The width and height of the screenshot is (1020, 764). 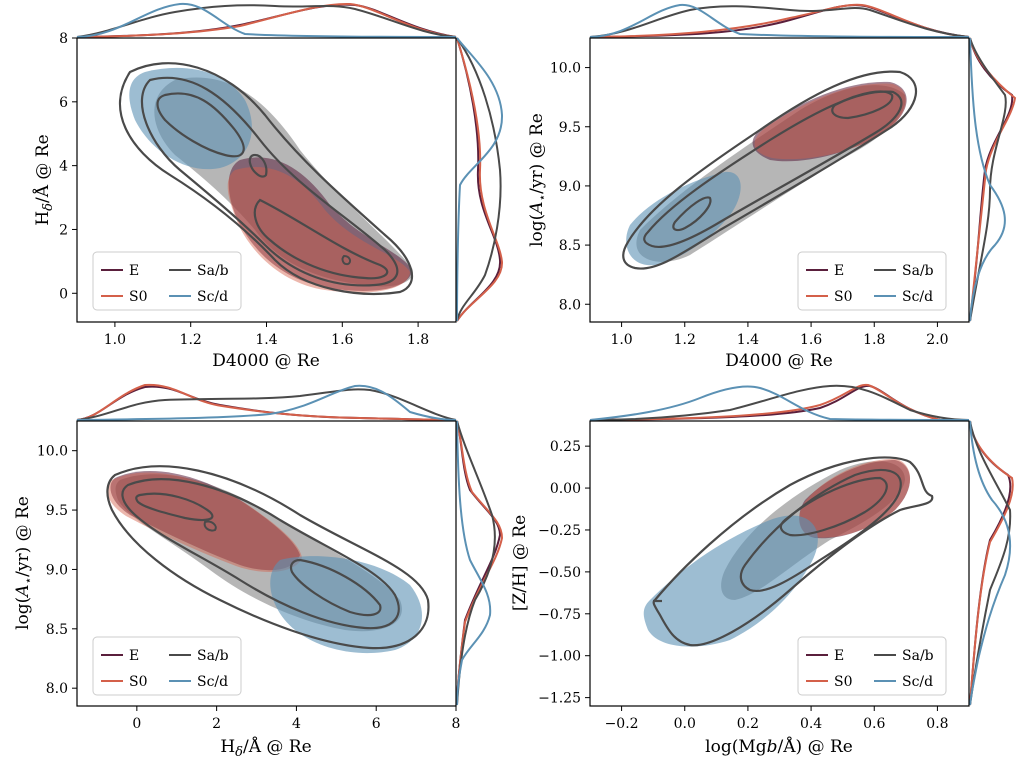 What do you see at coordinates (777, 719) in the screenshot?
I see `x-ticks: −0.2 0.0 0.2 0.4 0.6 0.8` at bounding box center [777, 719].